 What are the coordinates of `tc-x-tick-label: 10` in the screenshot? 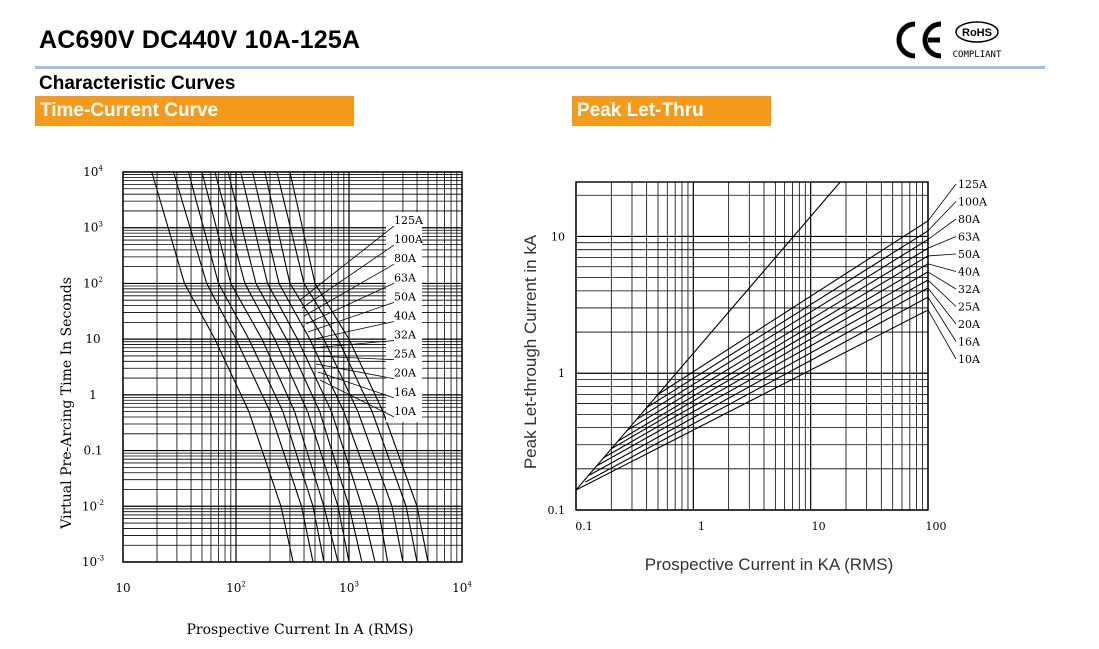 It's located at (122, 588).